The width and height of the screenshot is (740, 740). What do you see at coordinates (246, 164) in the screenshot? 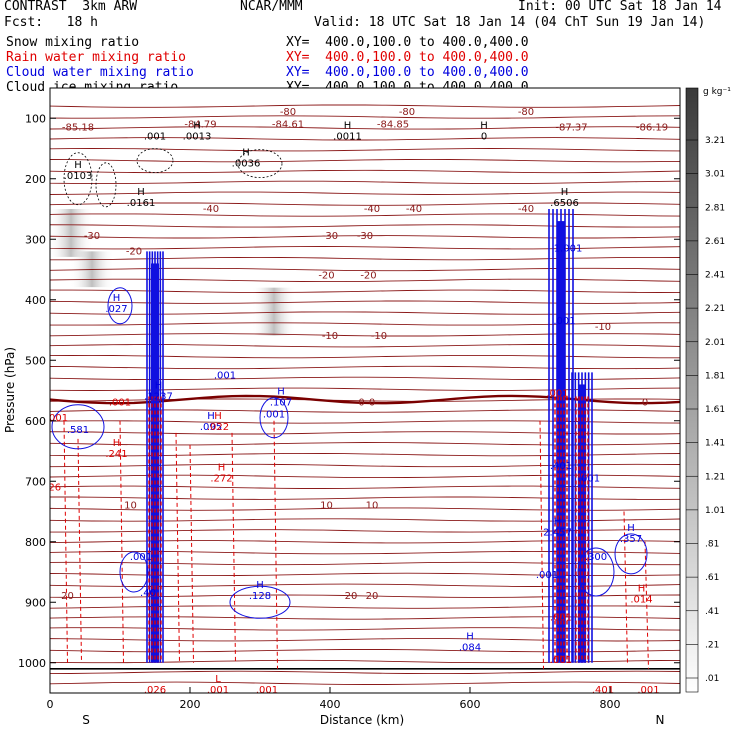
I see `snow-value-label: .0036` at bounding box center [246, 164].